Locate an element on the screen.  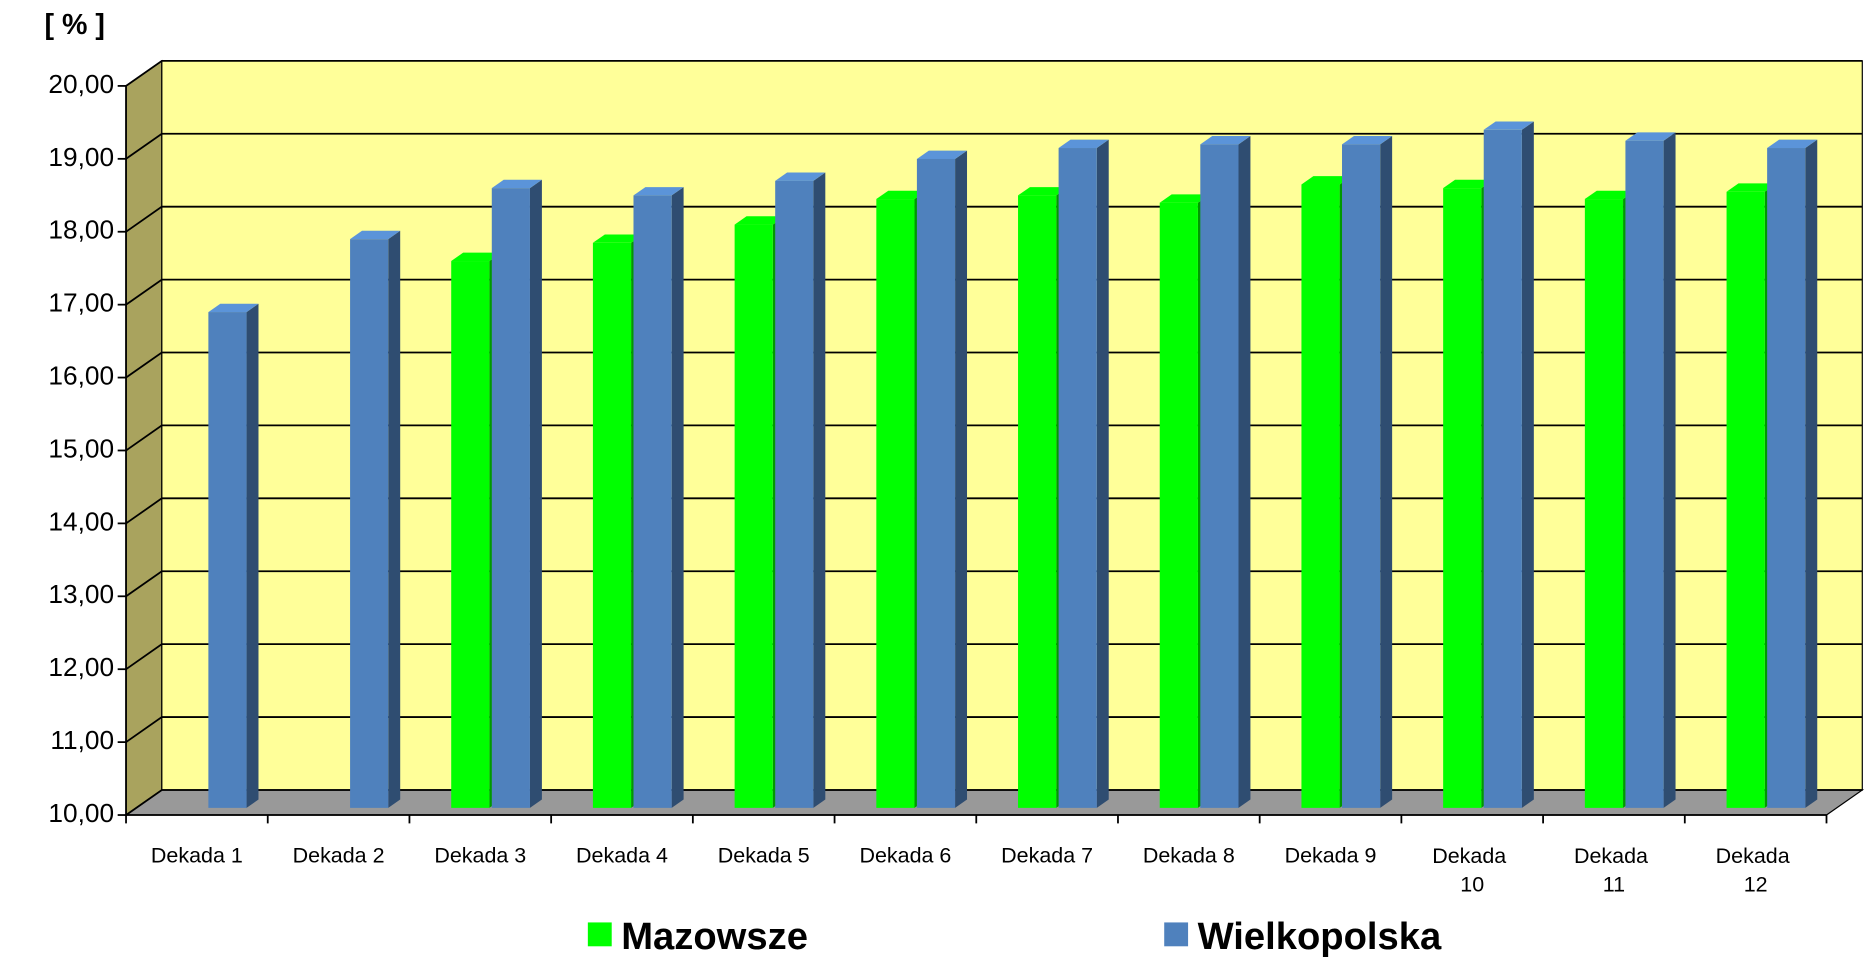
x-tick-label: Dekada 7 is located at coordinates (1047, 855).